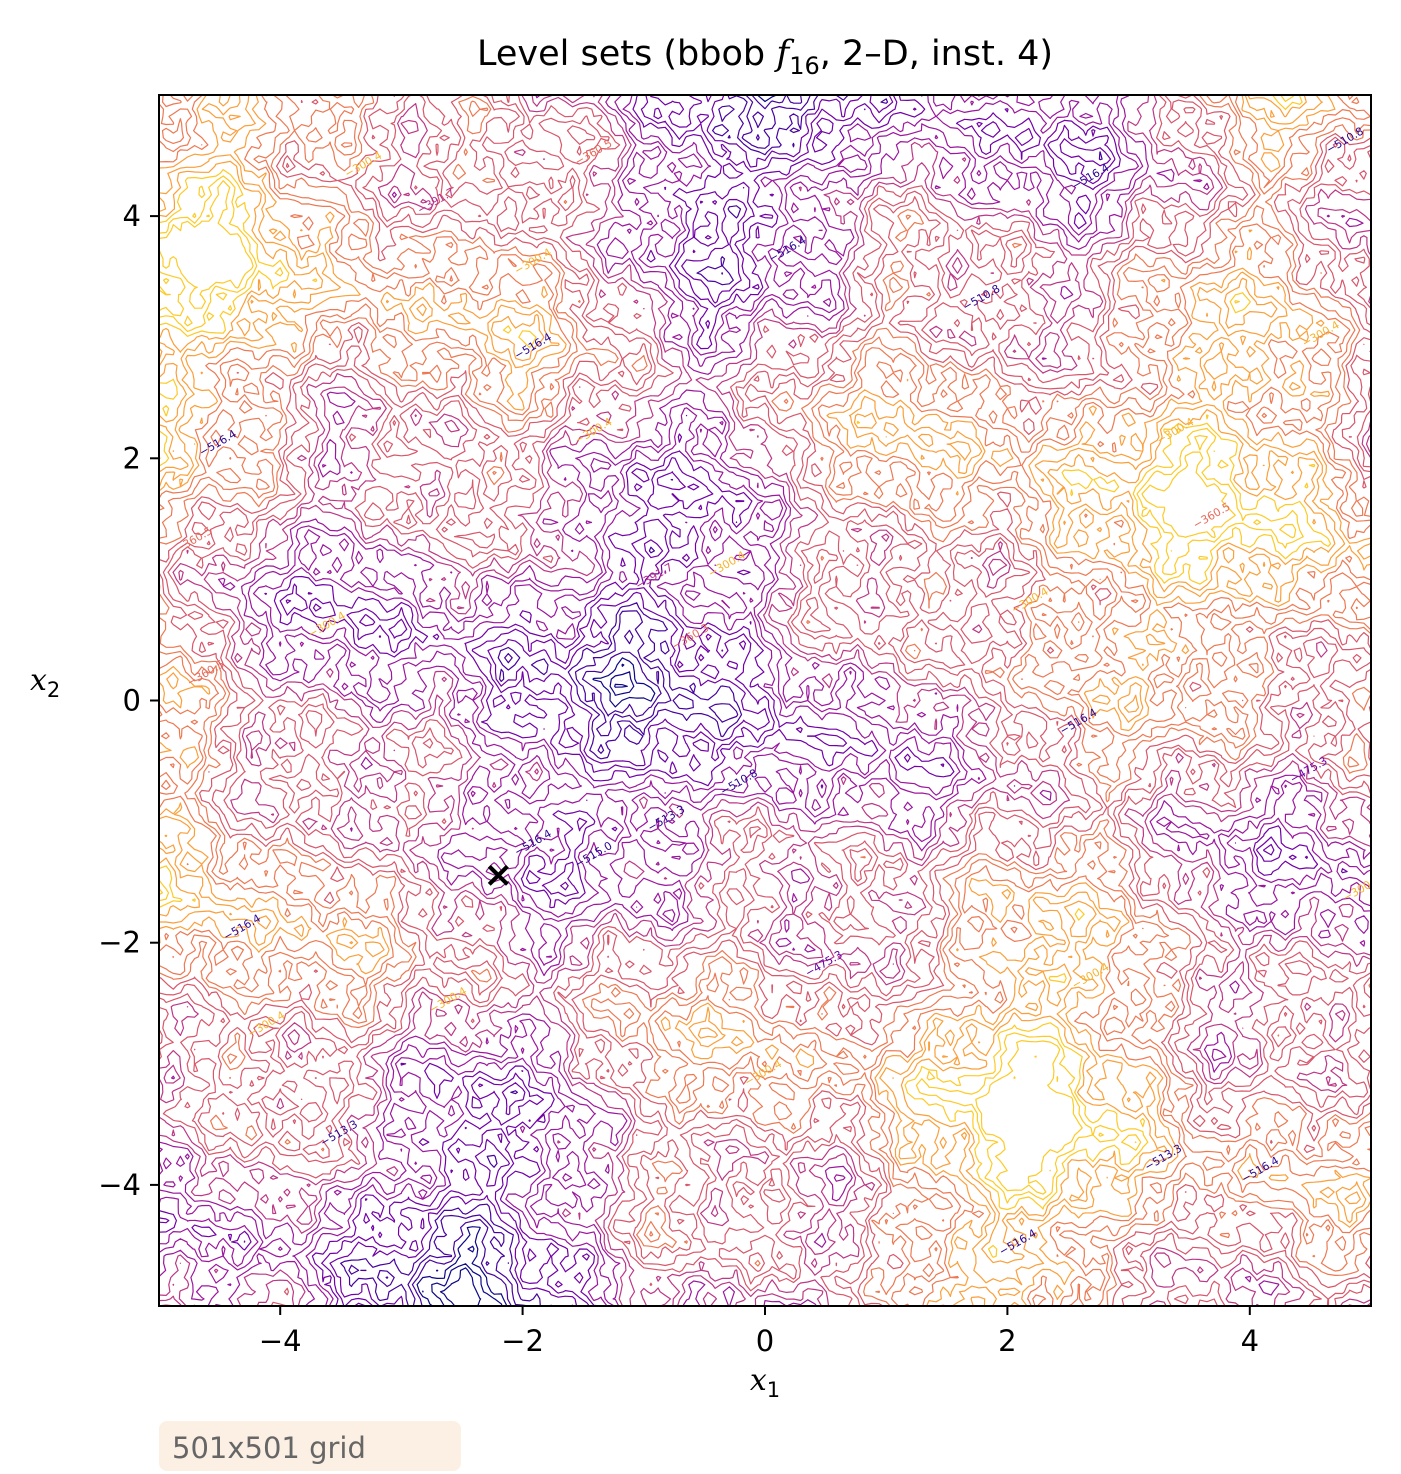  I want to click on grid-size-badge: 501x501 grid, so click(310, 1446).